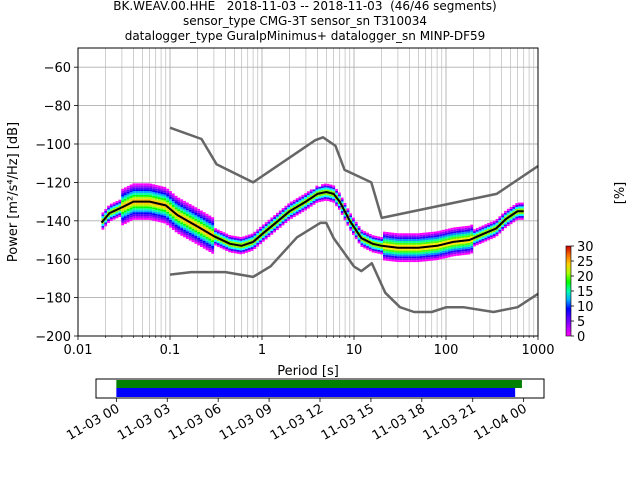 This screenshot has width=640, height=480. What do you see at coordinates (13, 192) in the screenshot?
I see `y-axis-label: Power [m²/s⁴/Hz] [dB]` at bounding box center [13, 192].